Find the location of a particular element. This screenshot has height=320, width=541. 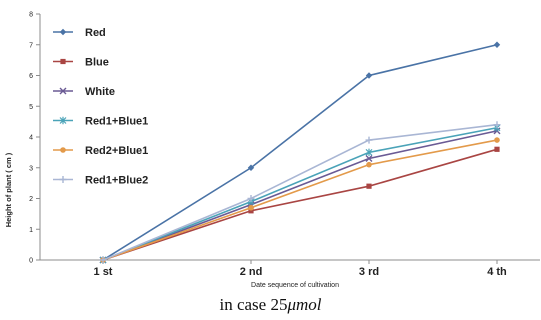

legend-label: Red1+Blue2 is located at coordinates (116, 181).